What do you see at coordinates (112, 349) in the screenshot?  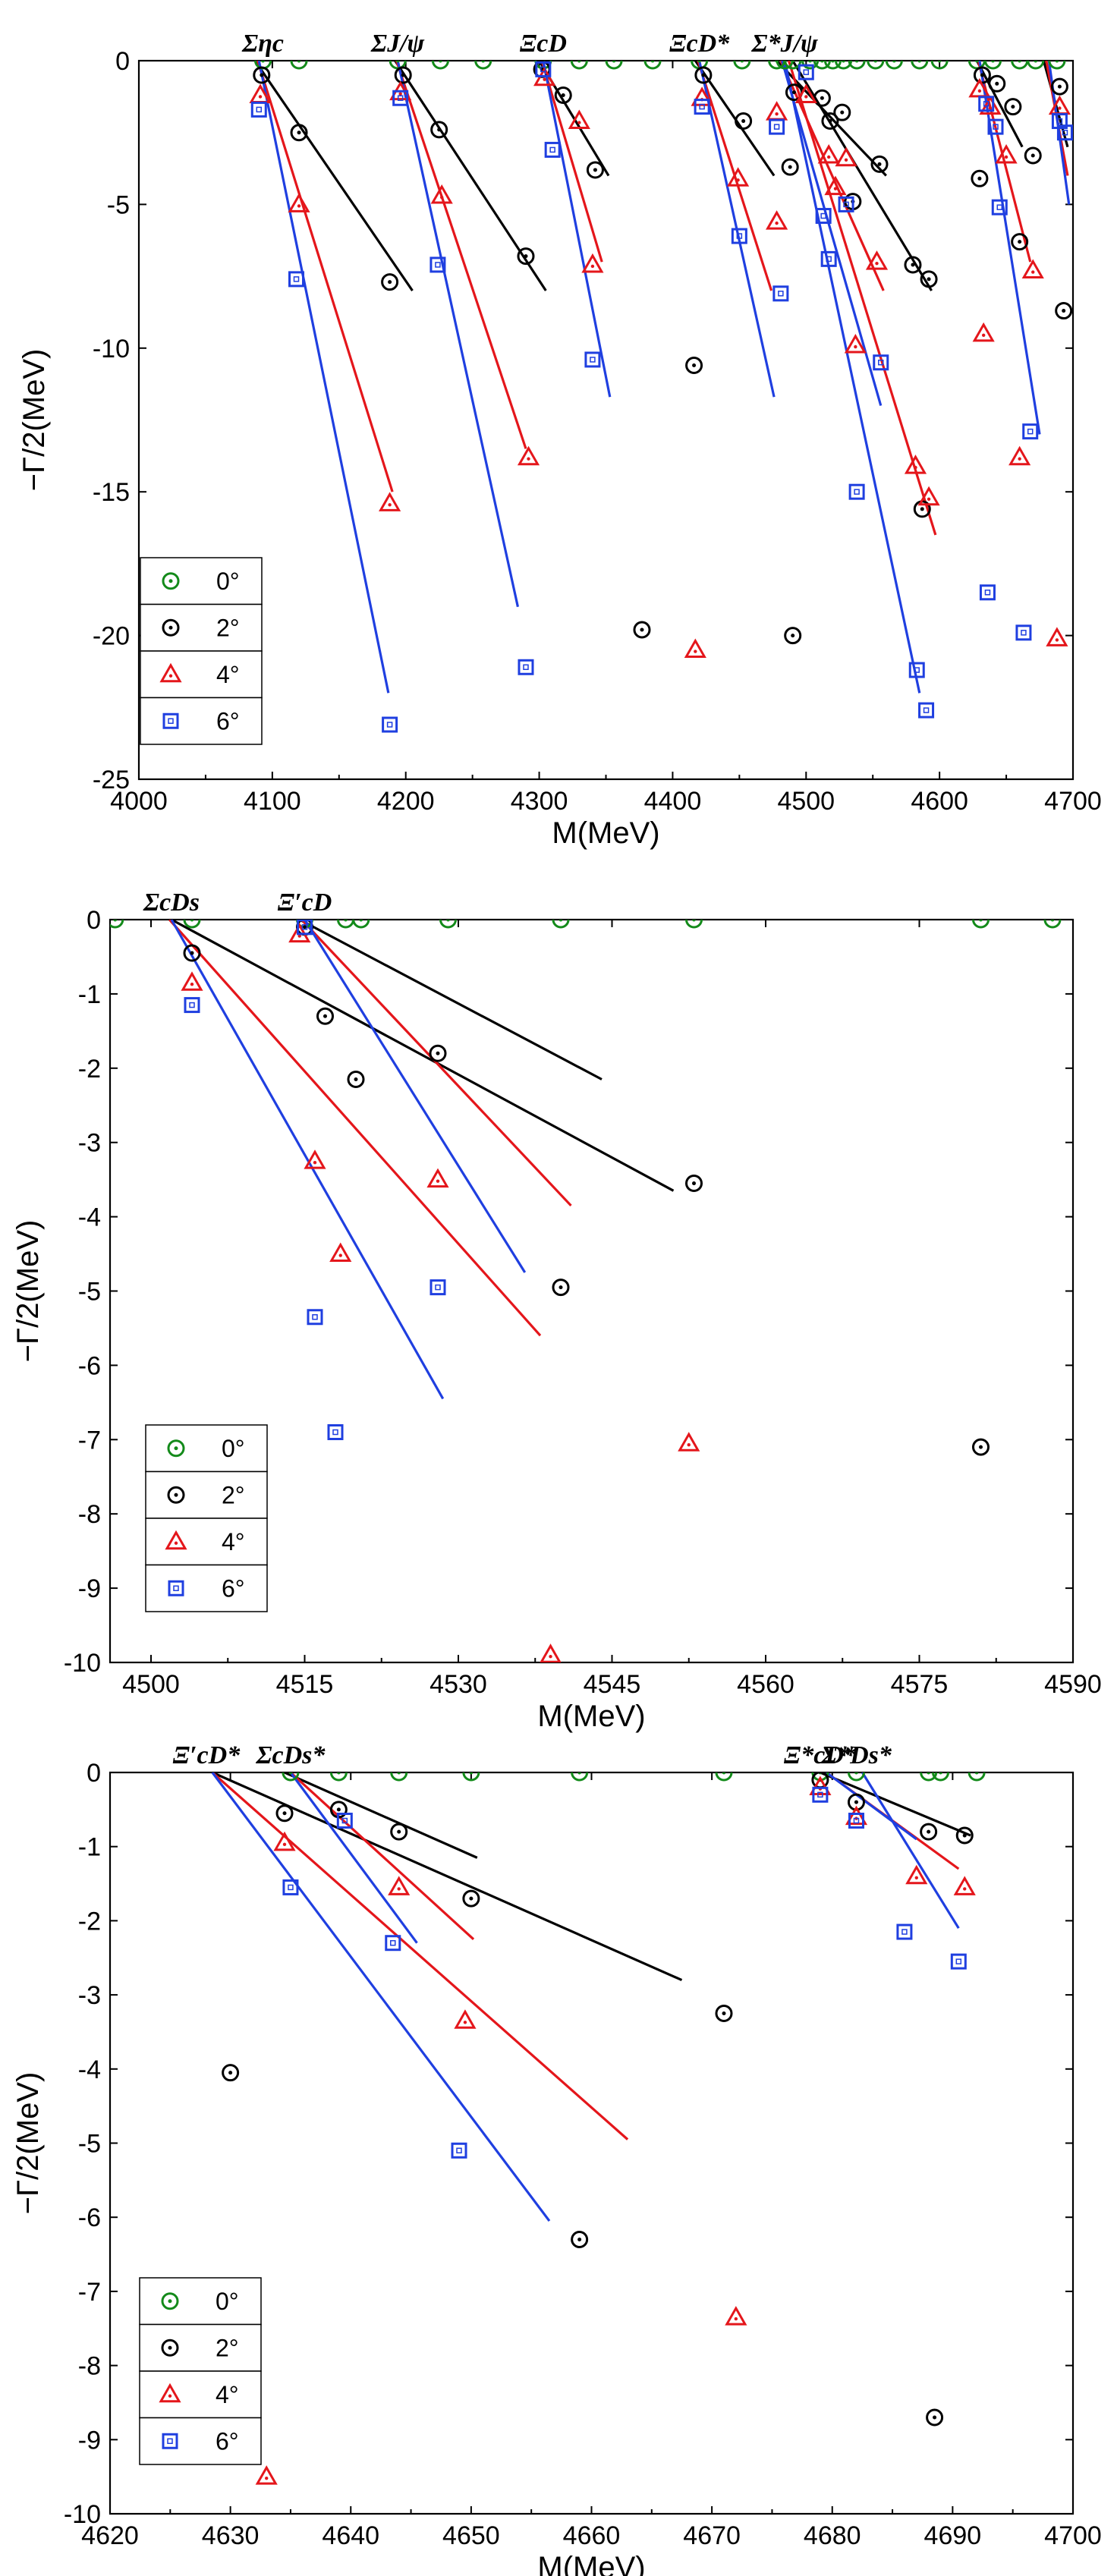 I see `y-tick-label: -10` at bounding box center [112, 349].